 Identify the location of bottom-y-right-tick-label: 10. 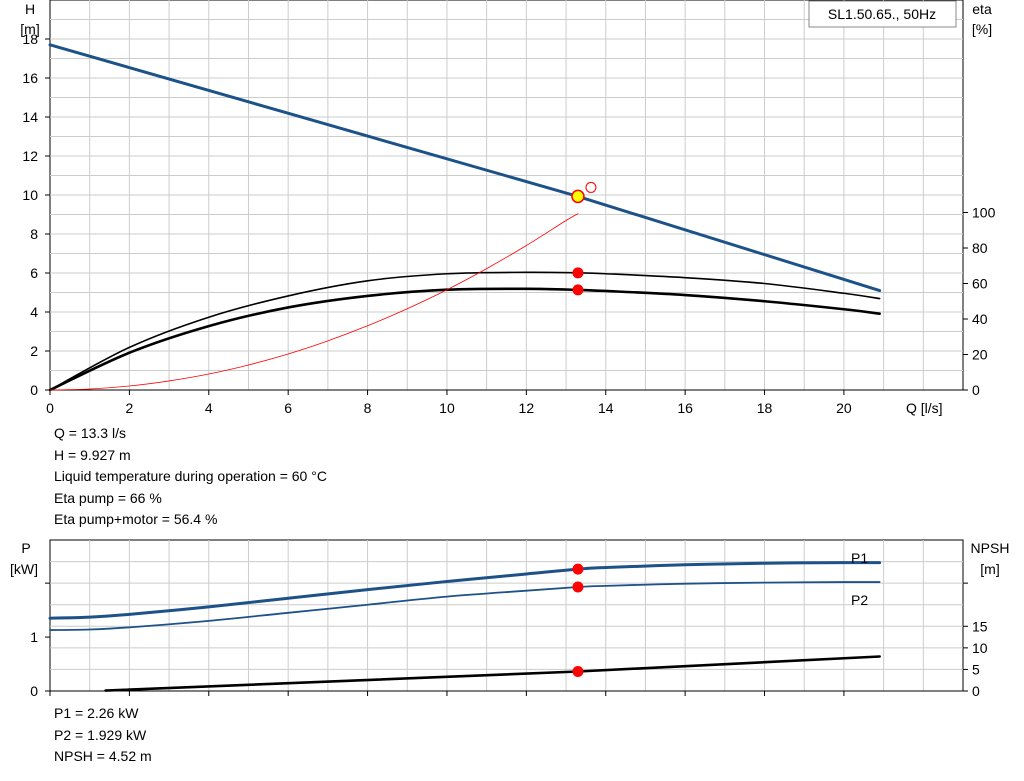
(980, 648).